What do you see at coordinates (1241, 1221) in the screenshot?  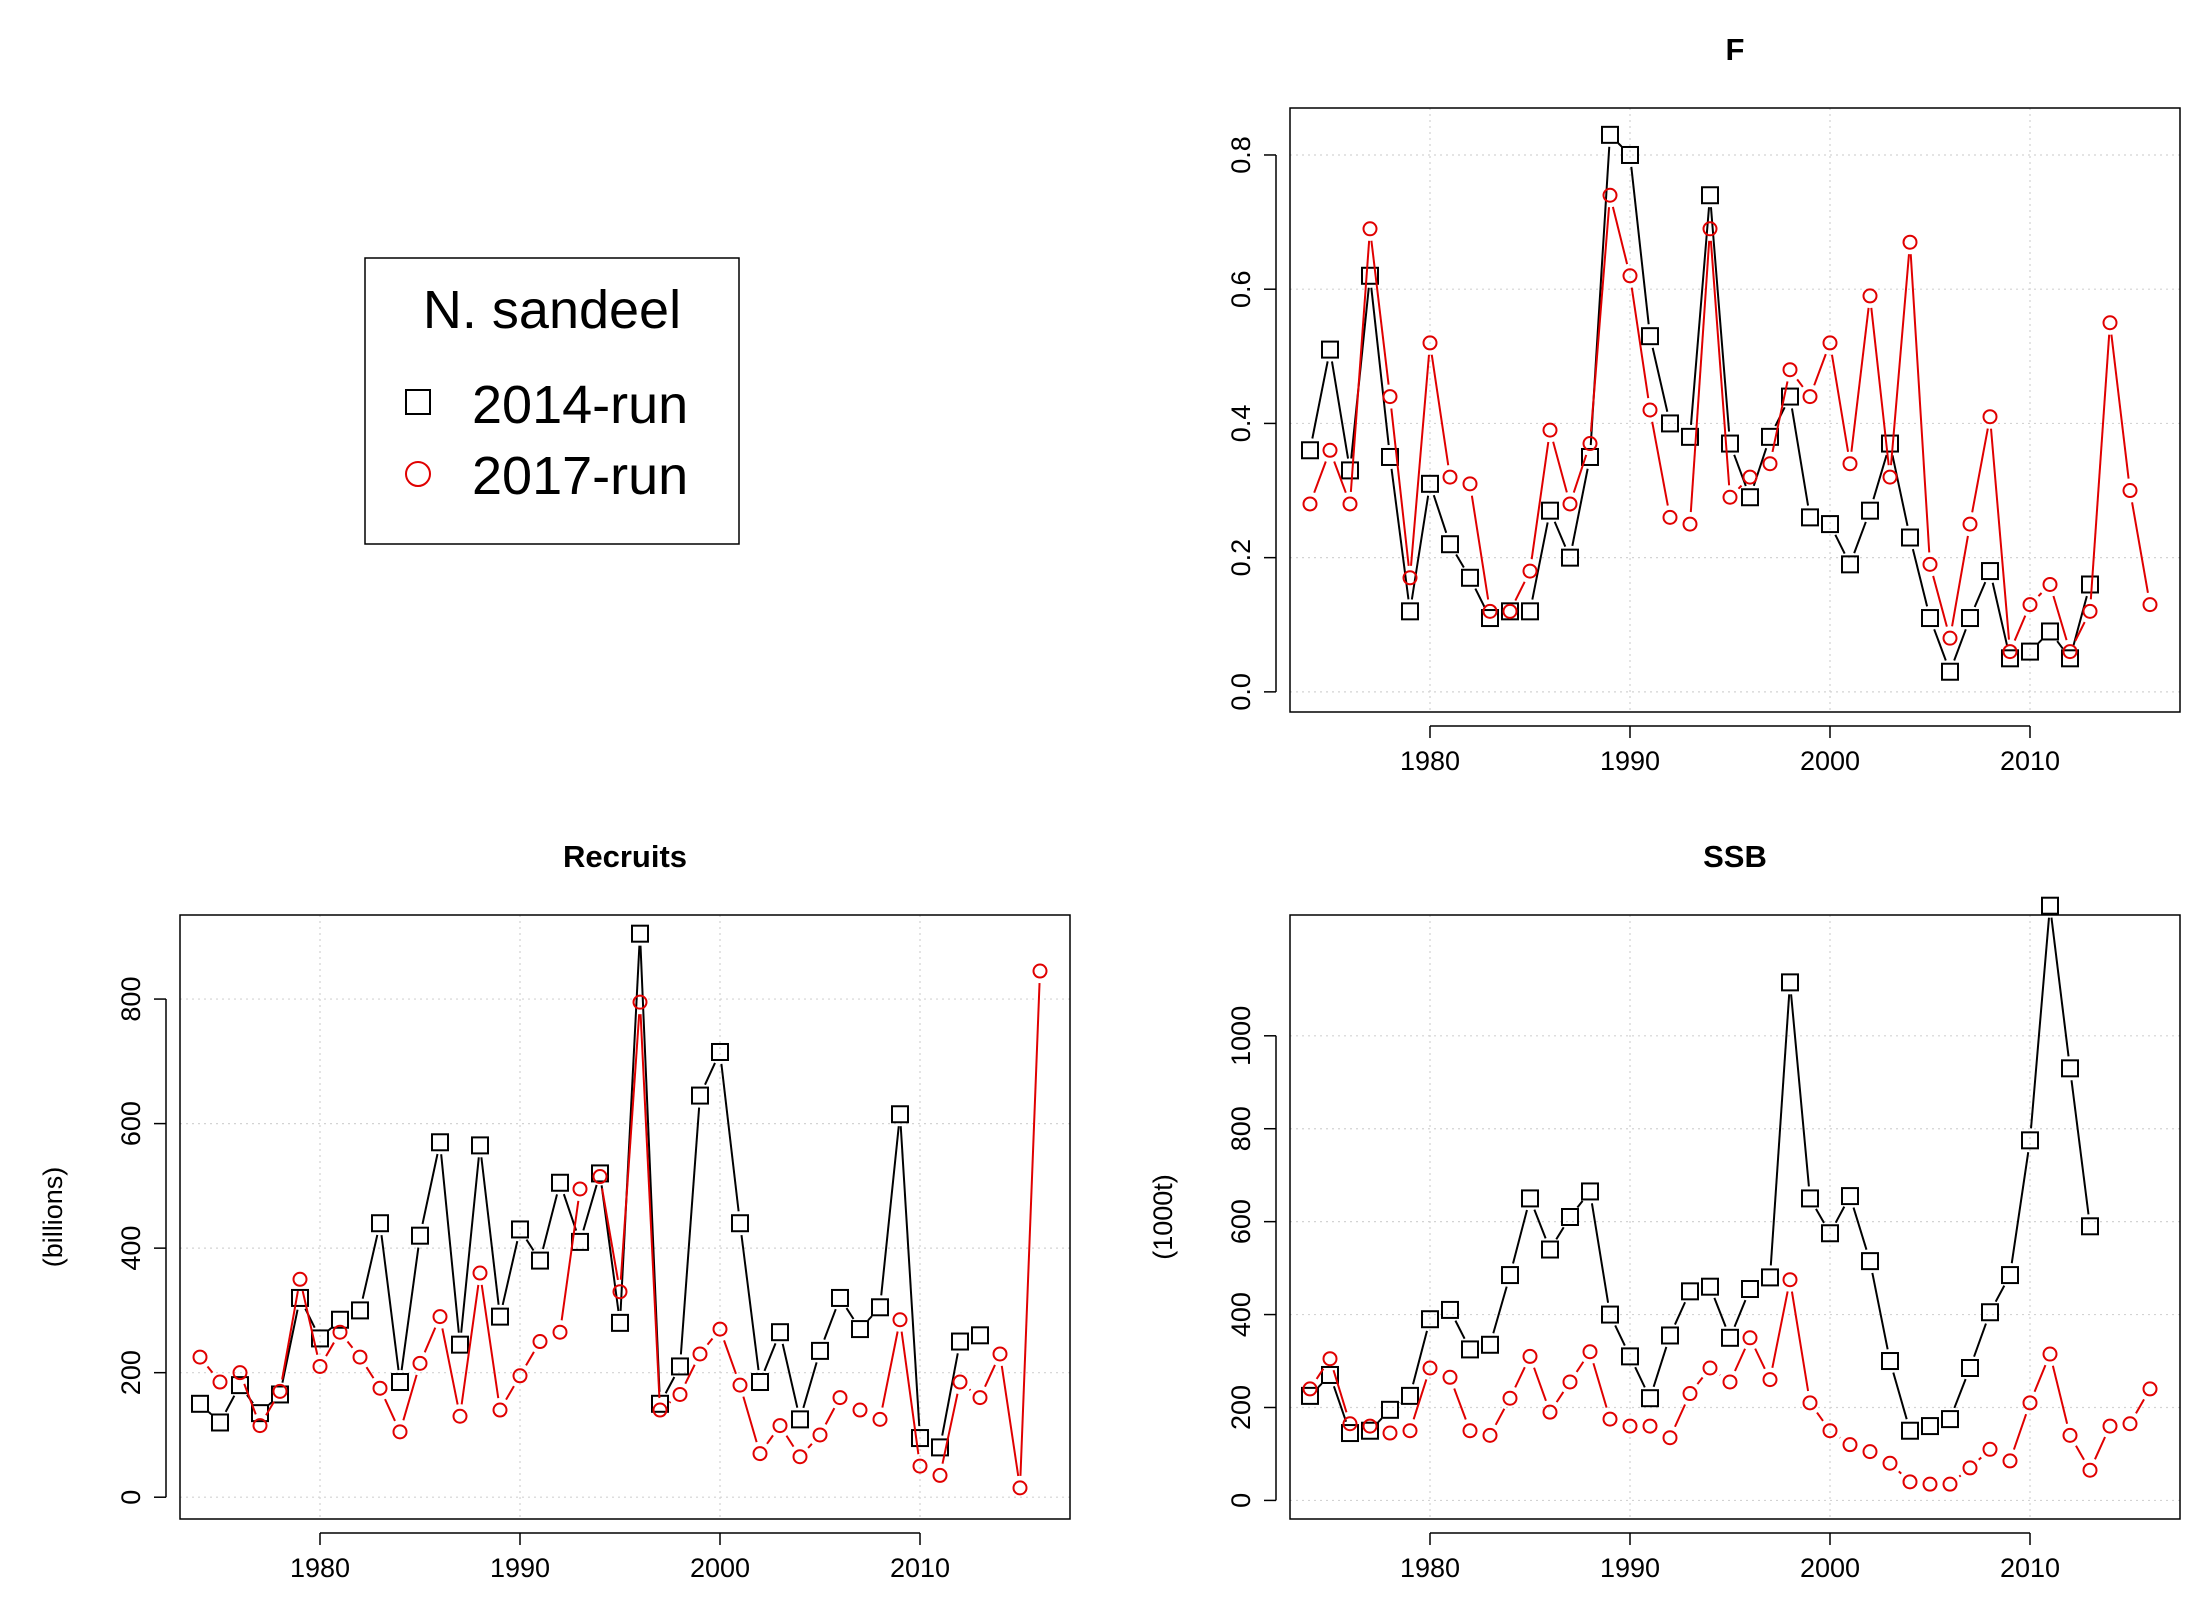 I see `y-tick-label: 600` at bounding box center [1241, 1221].